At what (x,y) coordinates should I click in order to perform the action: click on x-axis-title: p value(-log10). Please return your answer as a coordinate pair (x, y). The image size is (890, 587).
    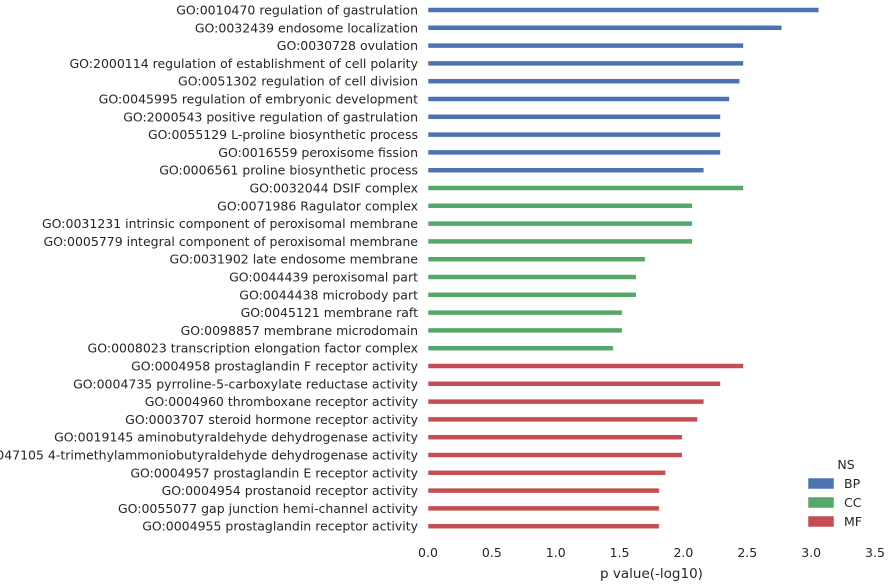
    Looking at the image, I should click on (651, 574).